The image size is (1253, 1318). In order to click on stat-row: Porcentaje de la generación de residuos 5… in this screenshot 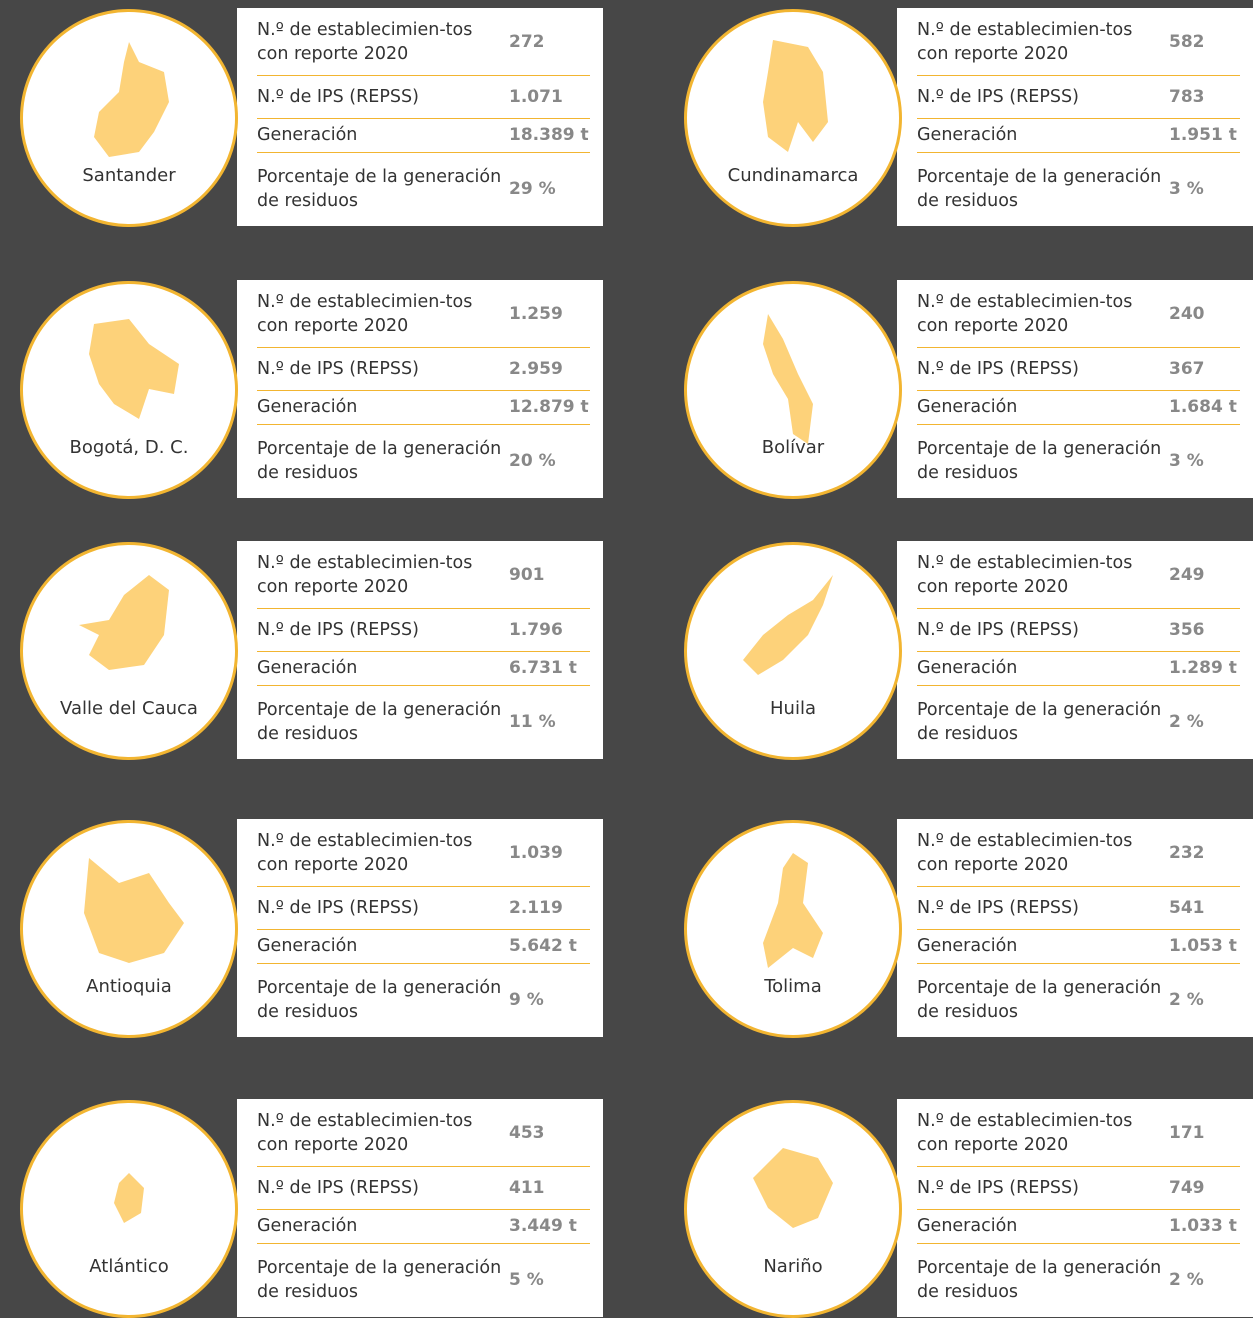, I will do `click(423, 1280)`.